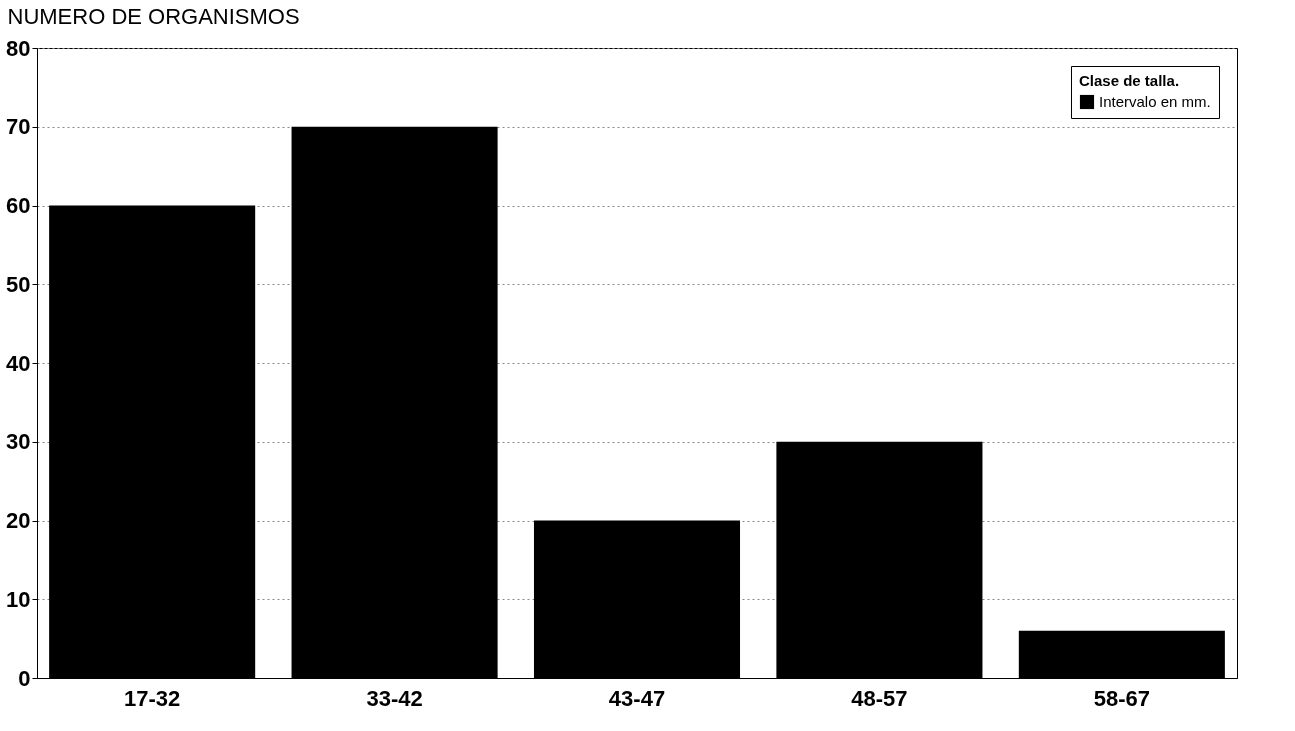  Describe the element at coordinates (153, 16) in the screenshot. I see `y-axis-title: NUMERO DE ORGANISMOS` at that location.